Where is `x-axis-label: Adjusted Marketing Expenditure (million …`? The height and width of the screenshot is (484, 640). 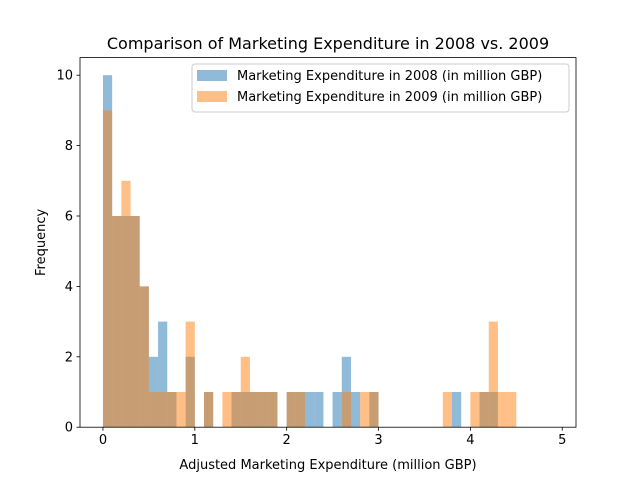 x-axis-label: Adjusted Marketing Expenditure (million … is located at coordinates (327, 465).